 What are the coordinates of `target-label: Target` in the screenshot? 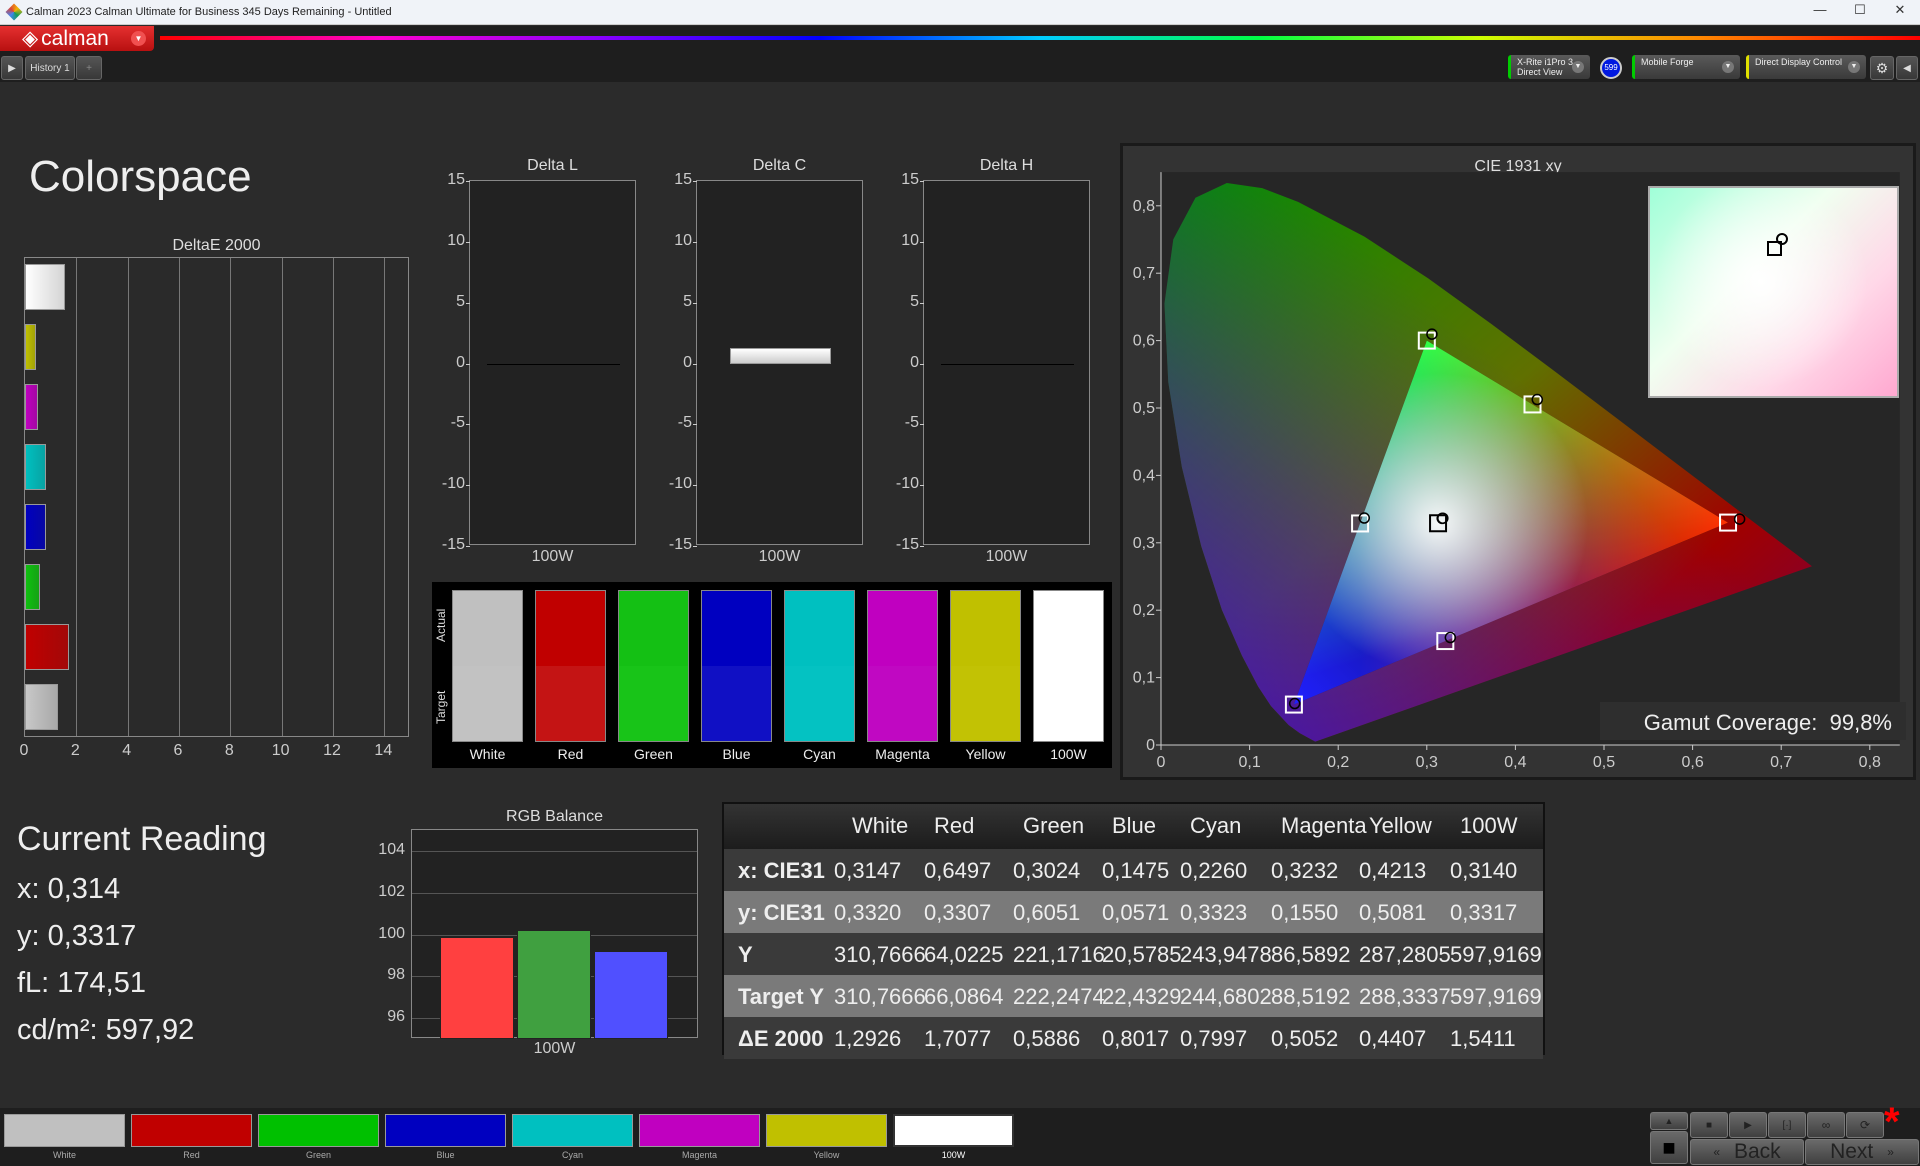 It's located at (441, 707).